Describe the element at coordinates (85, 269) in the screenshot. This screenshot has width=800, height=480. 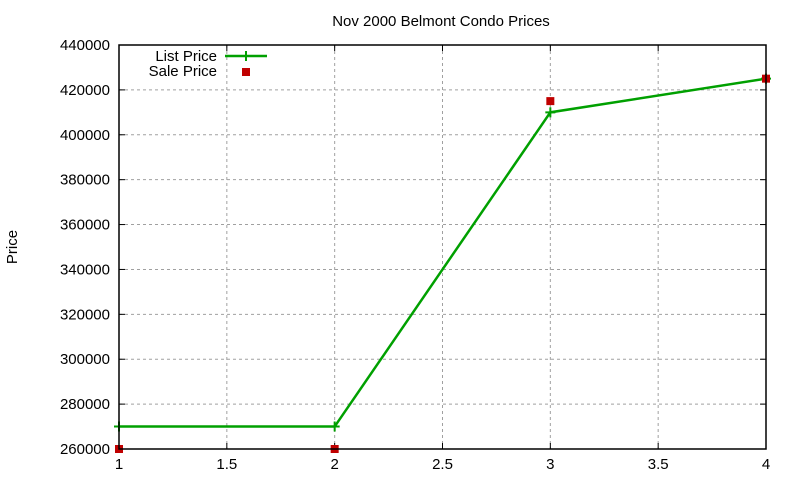
I see `y-tick-label: 340000` at that location.